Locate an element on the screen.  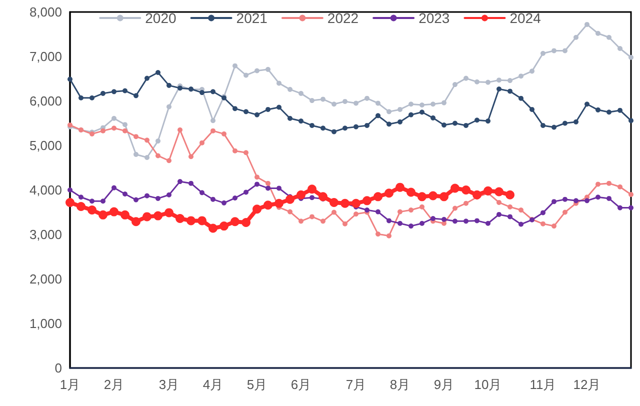
x-tick-label: 5月 is located at coordinates (257, 384).